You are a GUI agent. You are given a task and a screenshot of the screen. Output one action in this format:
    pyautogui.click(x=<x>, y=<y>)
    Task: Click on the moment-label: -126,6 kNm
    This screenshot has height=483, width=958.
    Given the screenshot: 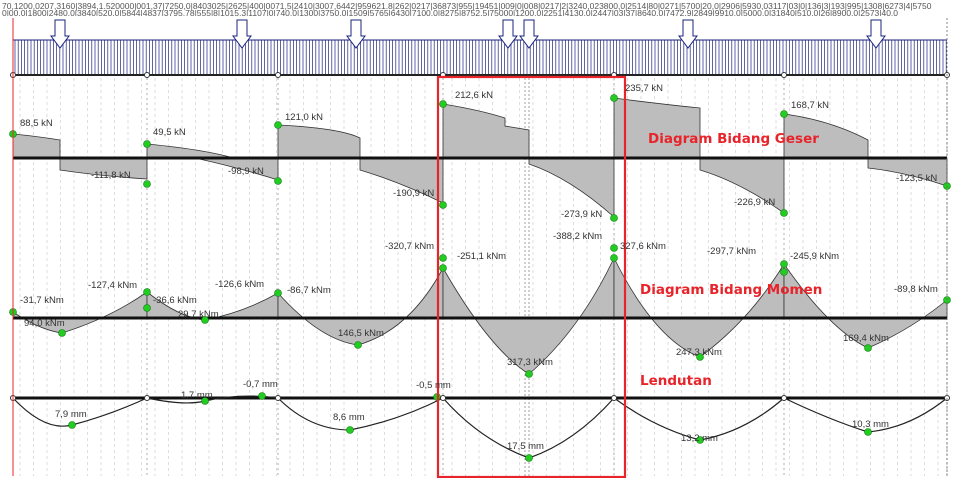 What is the action you would take?
    pyautogui.click(x=239, y=284)
    